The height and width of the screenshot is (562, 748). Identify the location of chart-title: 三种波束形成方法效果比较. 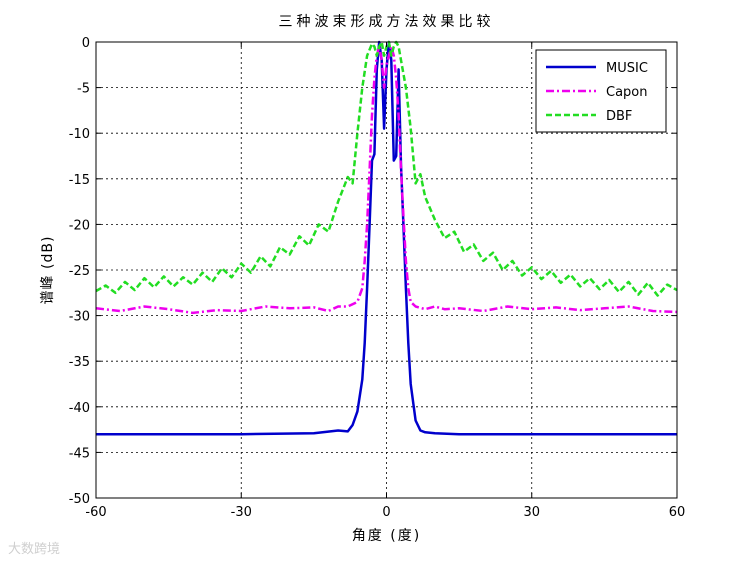
(387, 22).